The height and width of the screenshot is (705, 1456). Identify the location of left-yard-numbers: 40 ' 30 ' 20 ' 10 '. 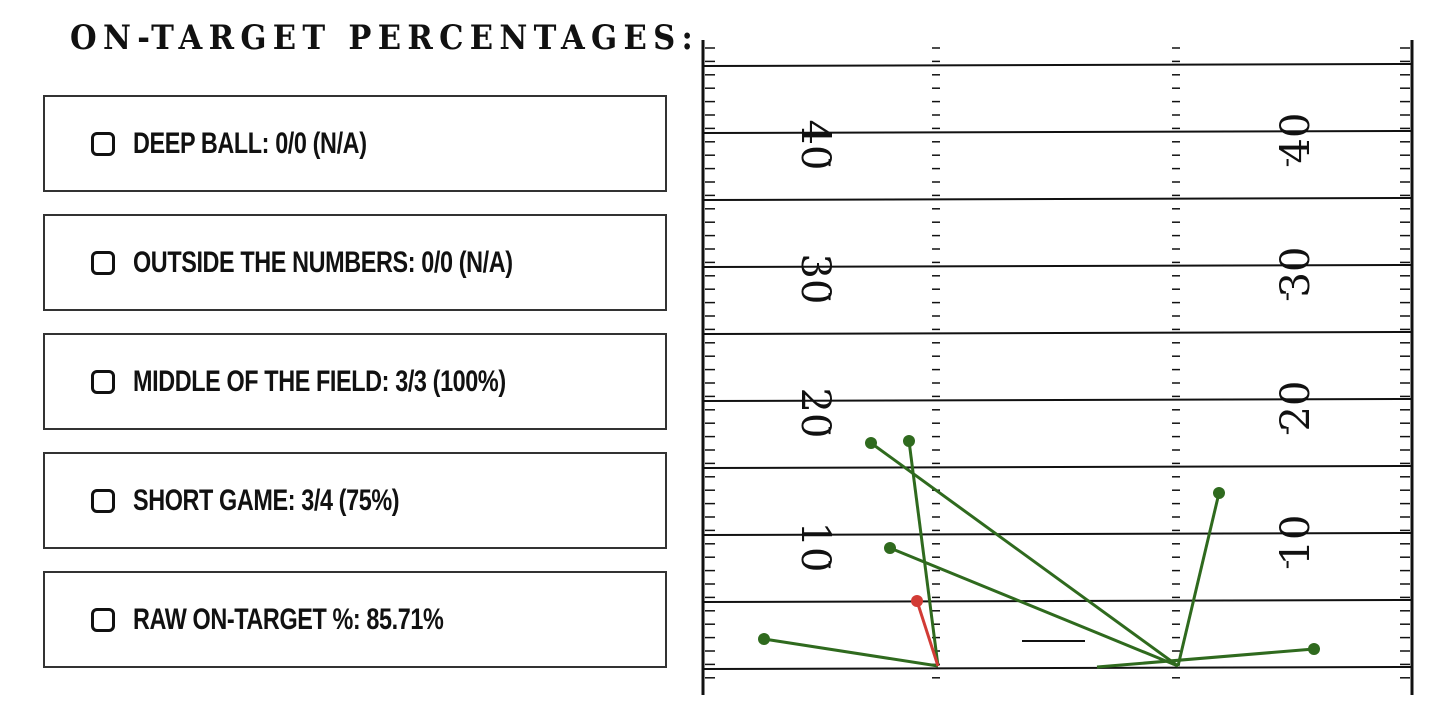
(815, 353).